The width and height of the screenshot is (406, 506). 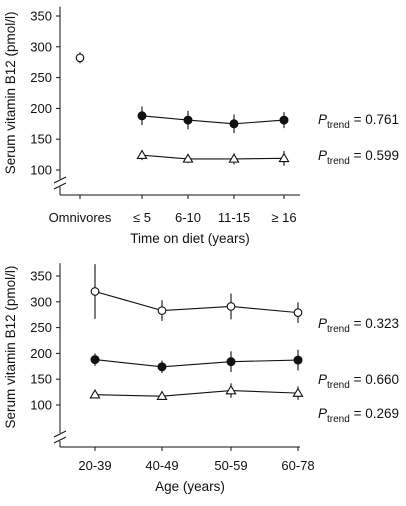 I want to click on series-open-circle, so click(x=80, y=58).